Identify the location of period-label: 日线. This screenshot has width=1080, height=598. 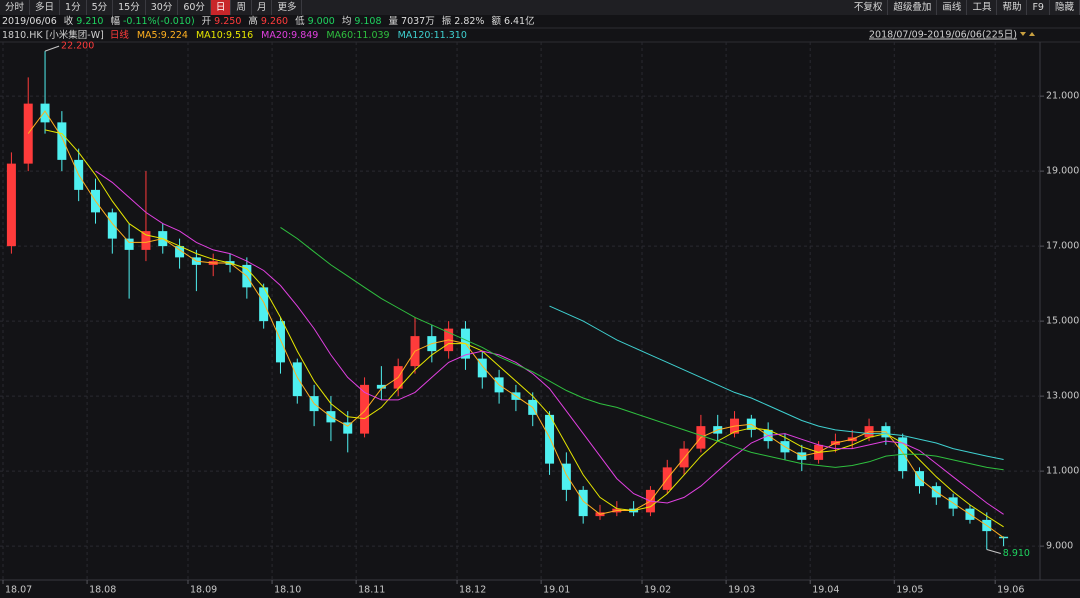
(120, 35).